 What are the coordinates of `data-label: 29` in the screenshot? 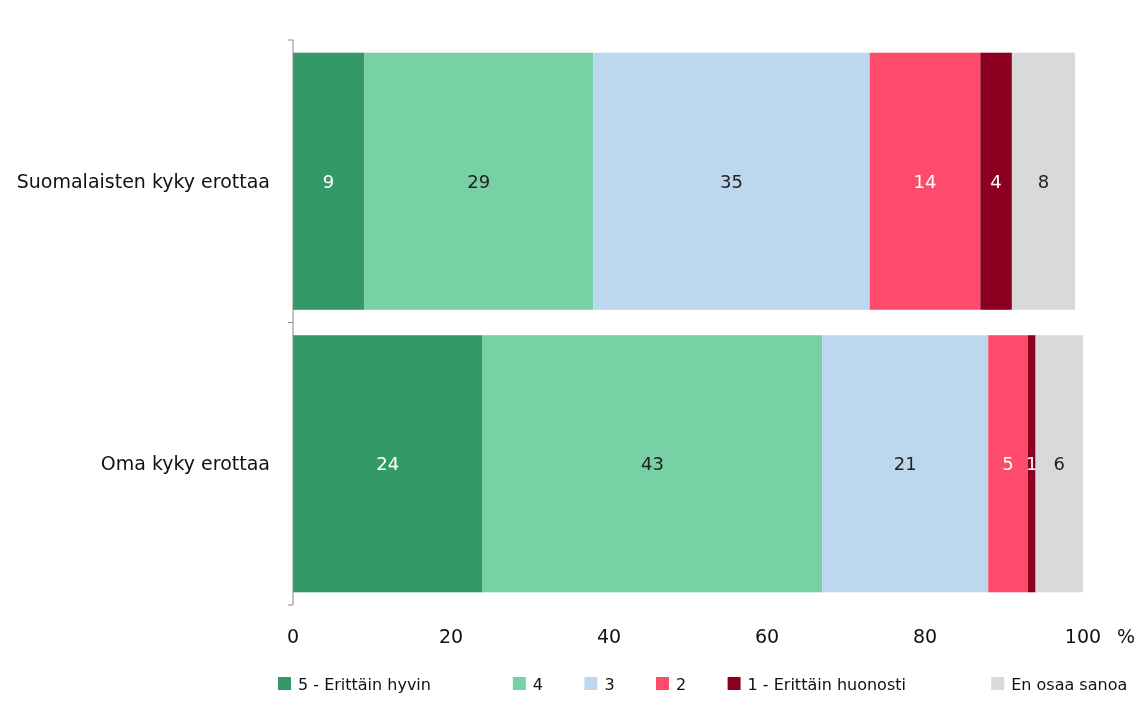 It's located at (479, 181).